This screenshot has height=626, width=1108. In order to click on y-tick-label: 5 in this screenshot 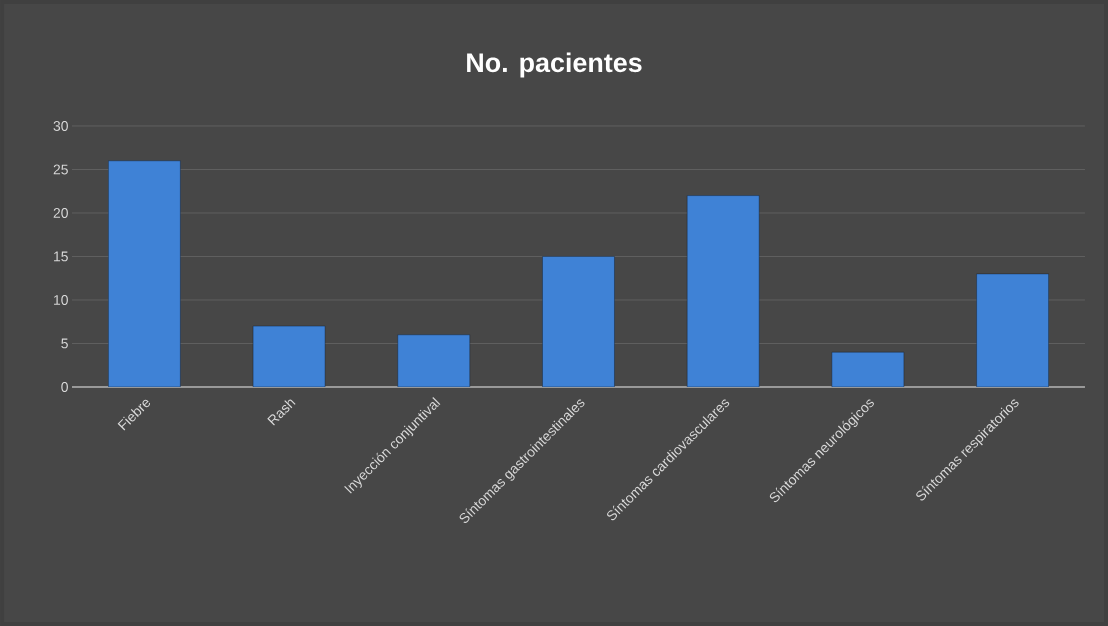, I will do `click(64, 343)`.